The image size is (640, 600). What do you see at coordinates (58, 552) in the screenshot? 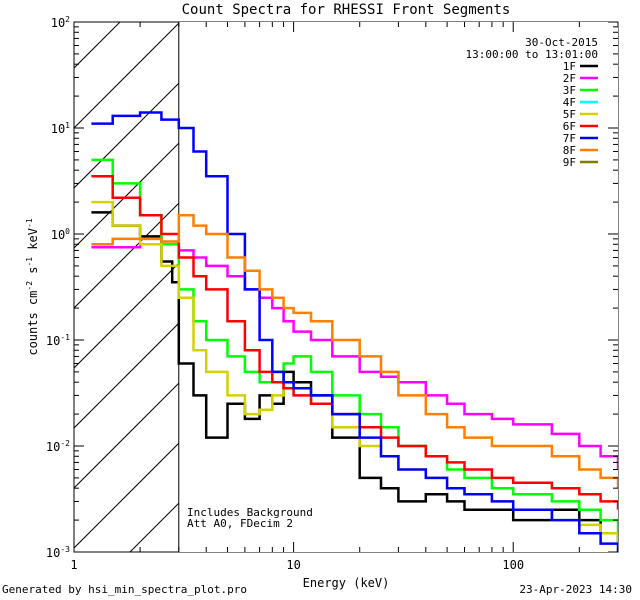
I see `y-tick-label: 10-3` at bounding box center [58, 552].